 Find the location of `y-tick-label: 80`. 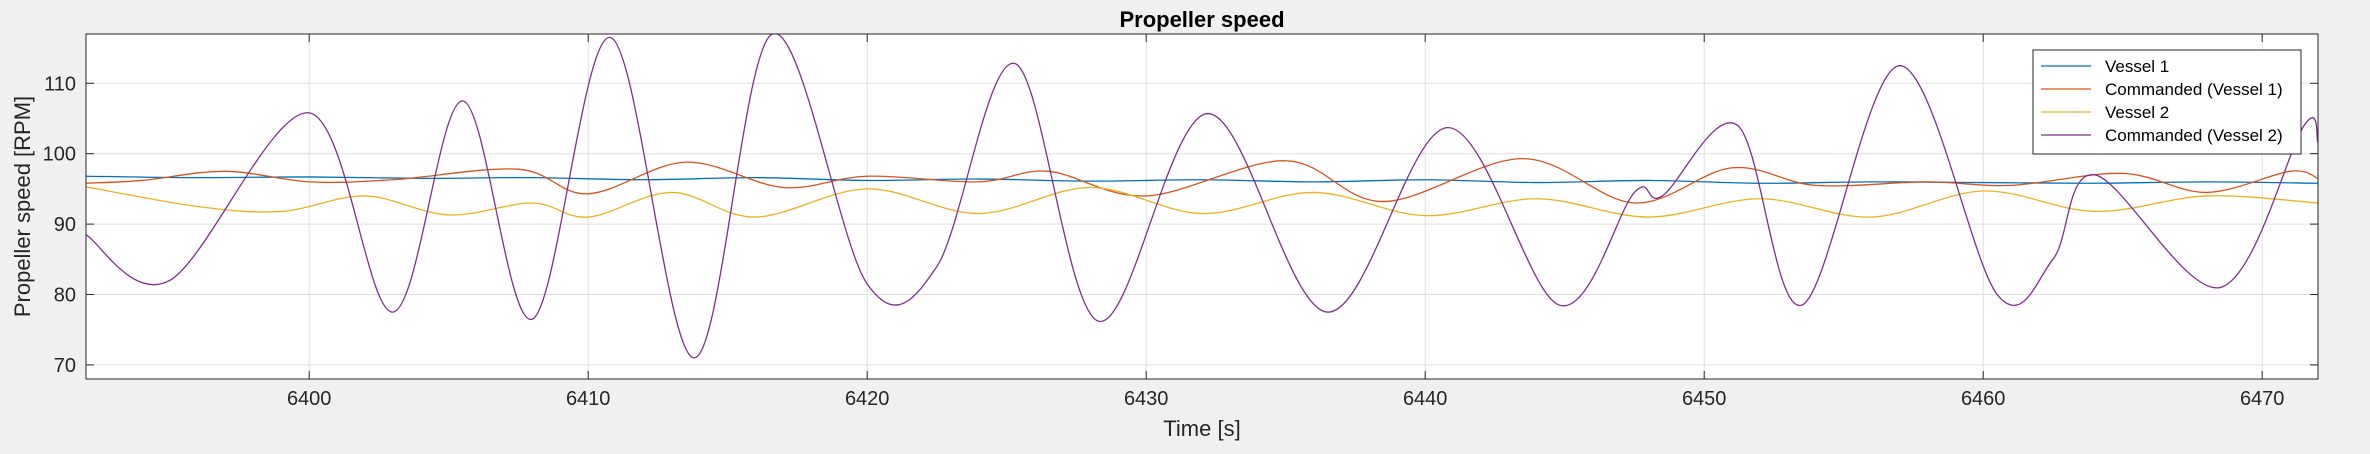

y-tick-label: 80 is located at coordinates (65, 296).